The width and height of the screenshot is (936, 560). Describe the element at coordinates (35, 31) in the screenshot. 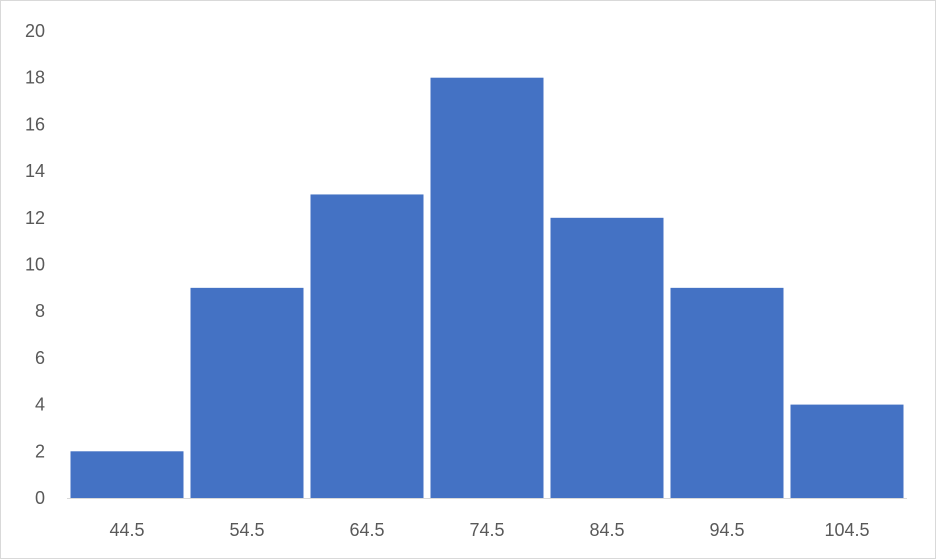

I see `y-tick-label: 20` at that location.